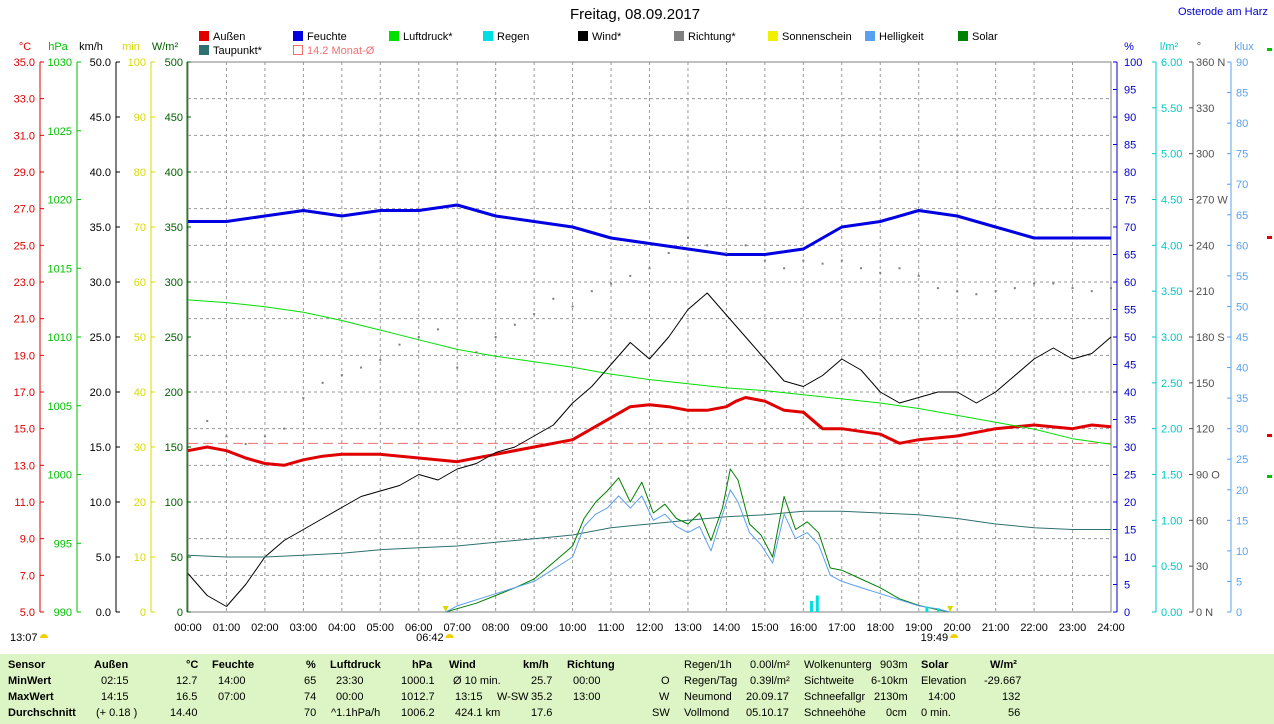 The width and height of the screenshot is (1274, 724). Describe the element at coordinates (950, 609) in the screenshot. I see `sunset-marker` at that location.